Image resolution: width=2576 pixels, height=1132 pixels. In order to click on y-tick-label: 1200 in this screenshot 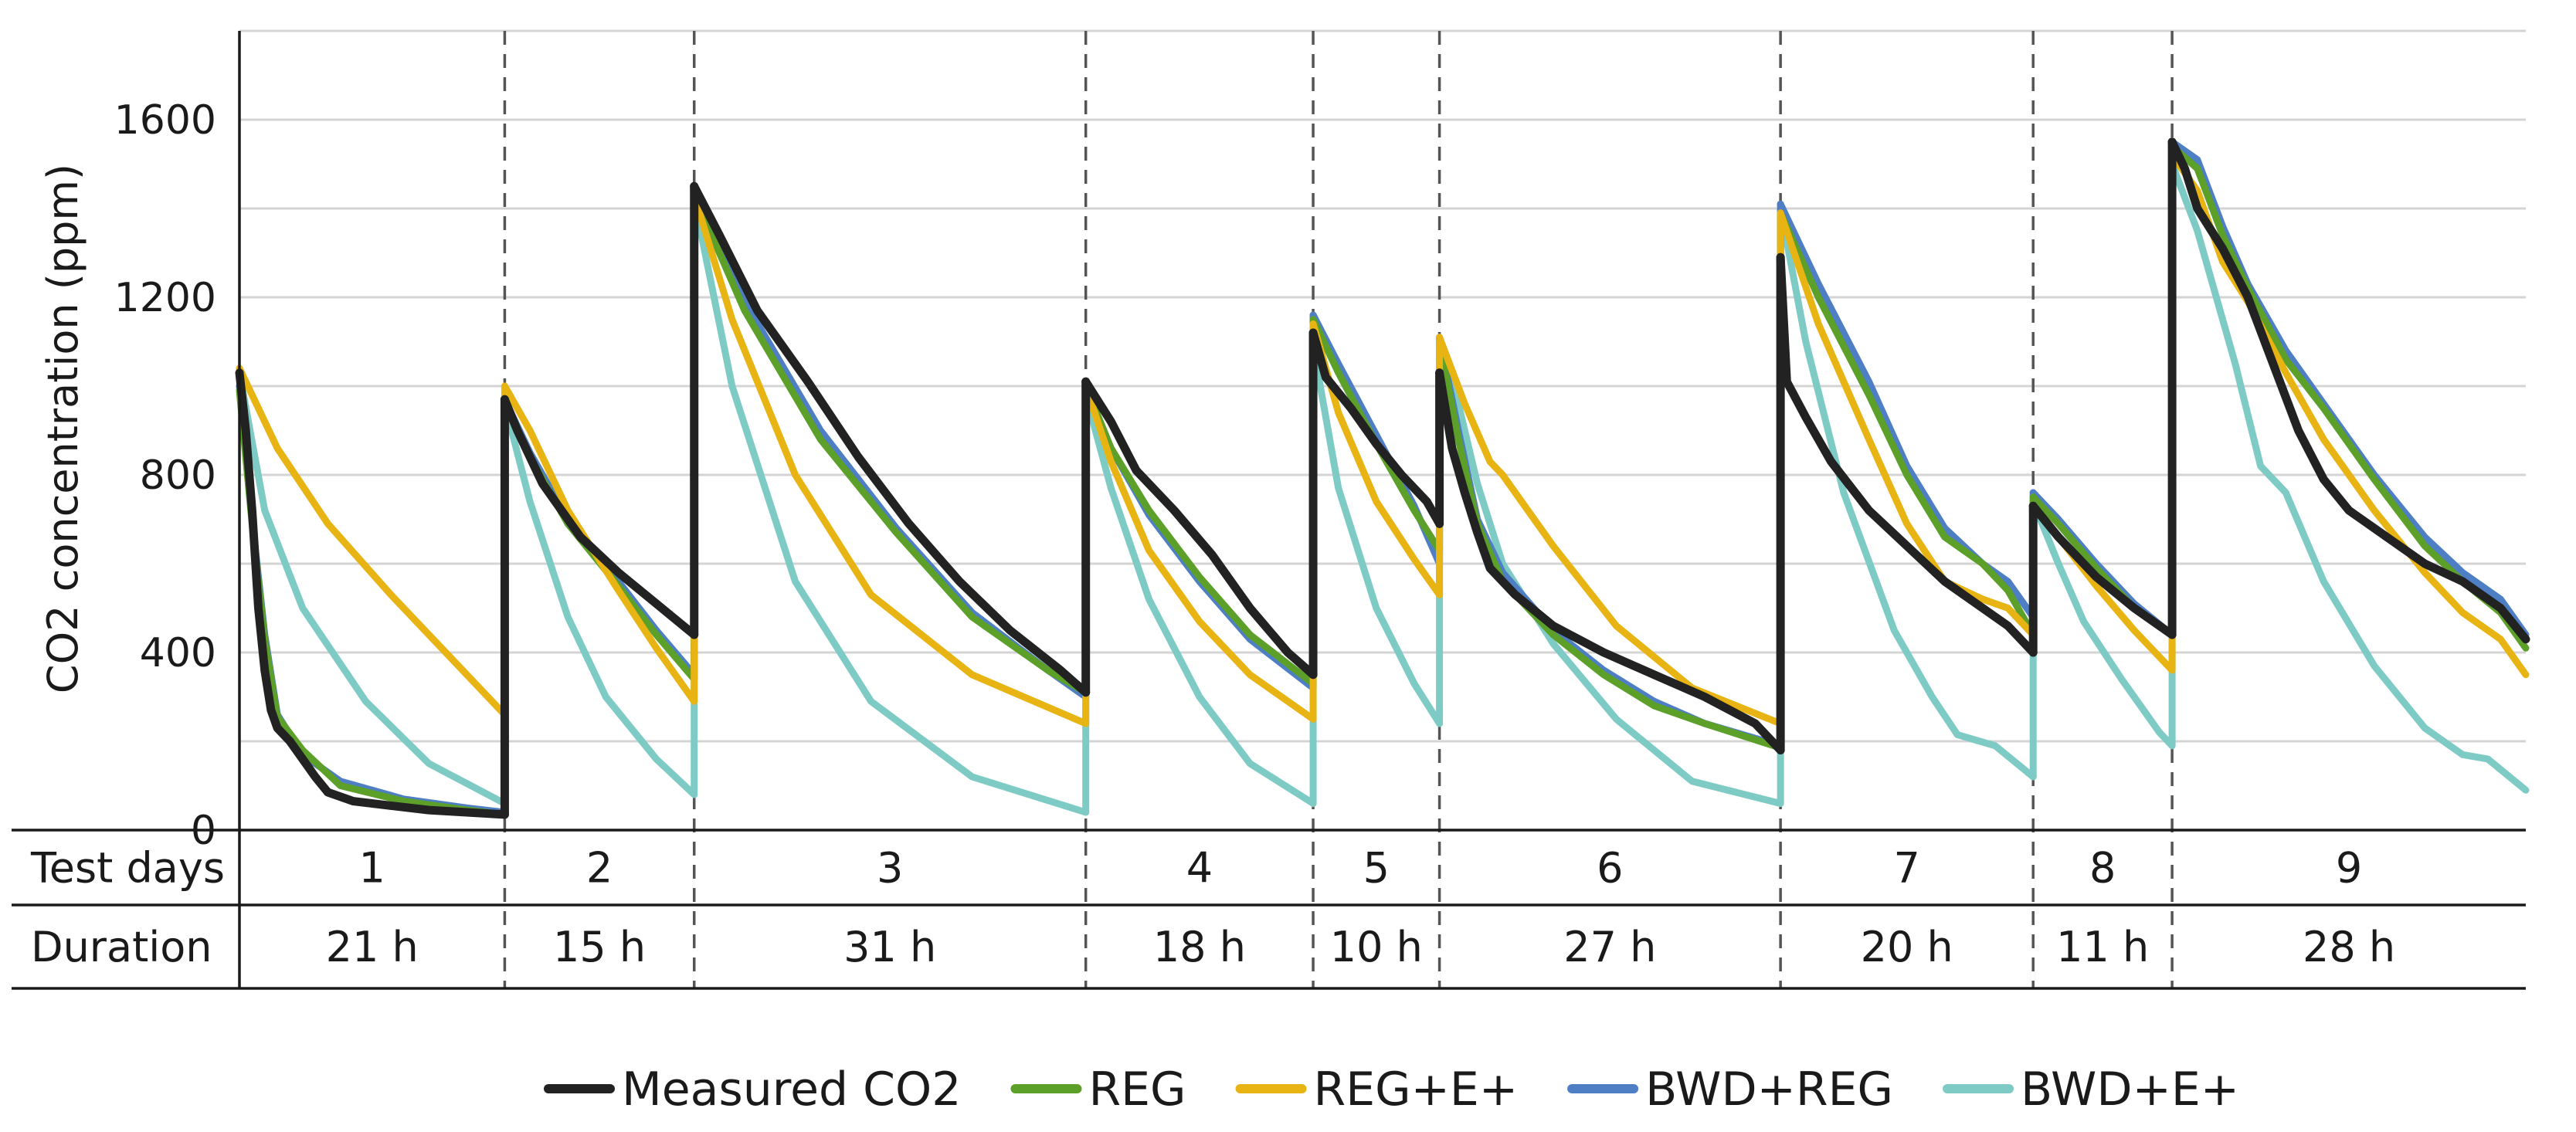, I will do `click(165, 298)`.